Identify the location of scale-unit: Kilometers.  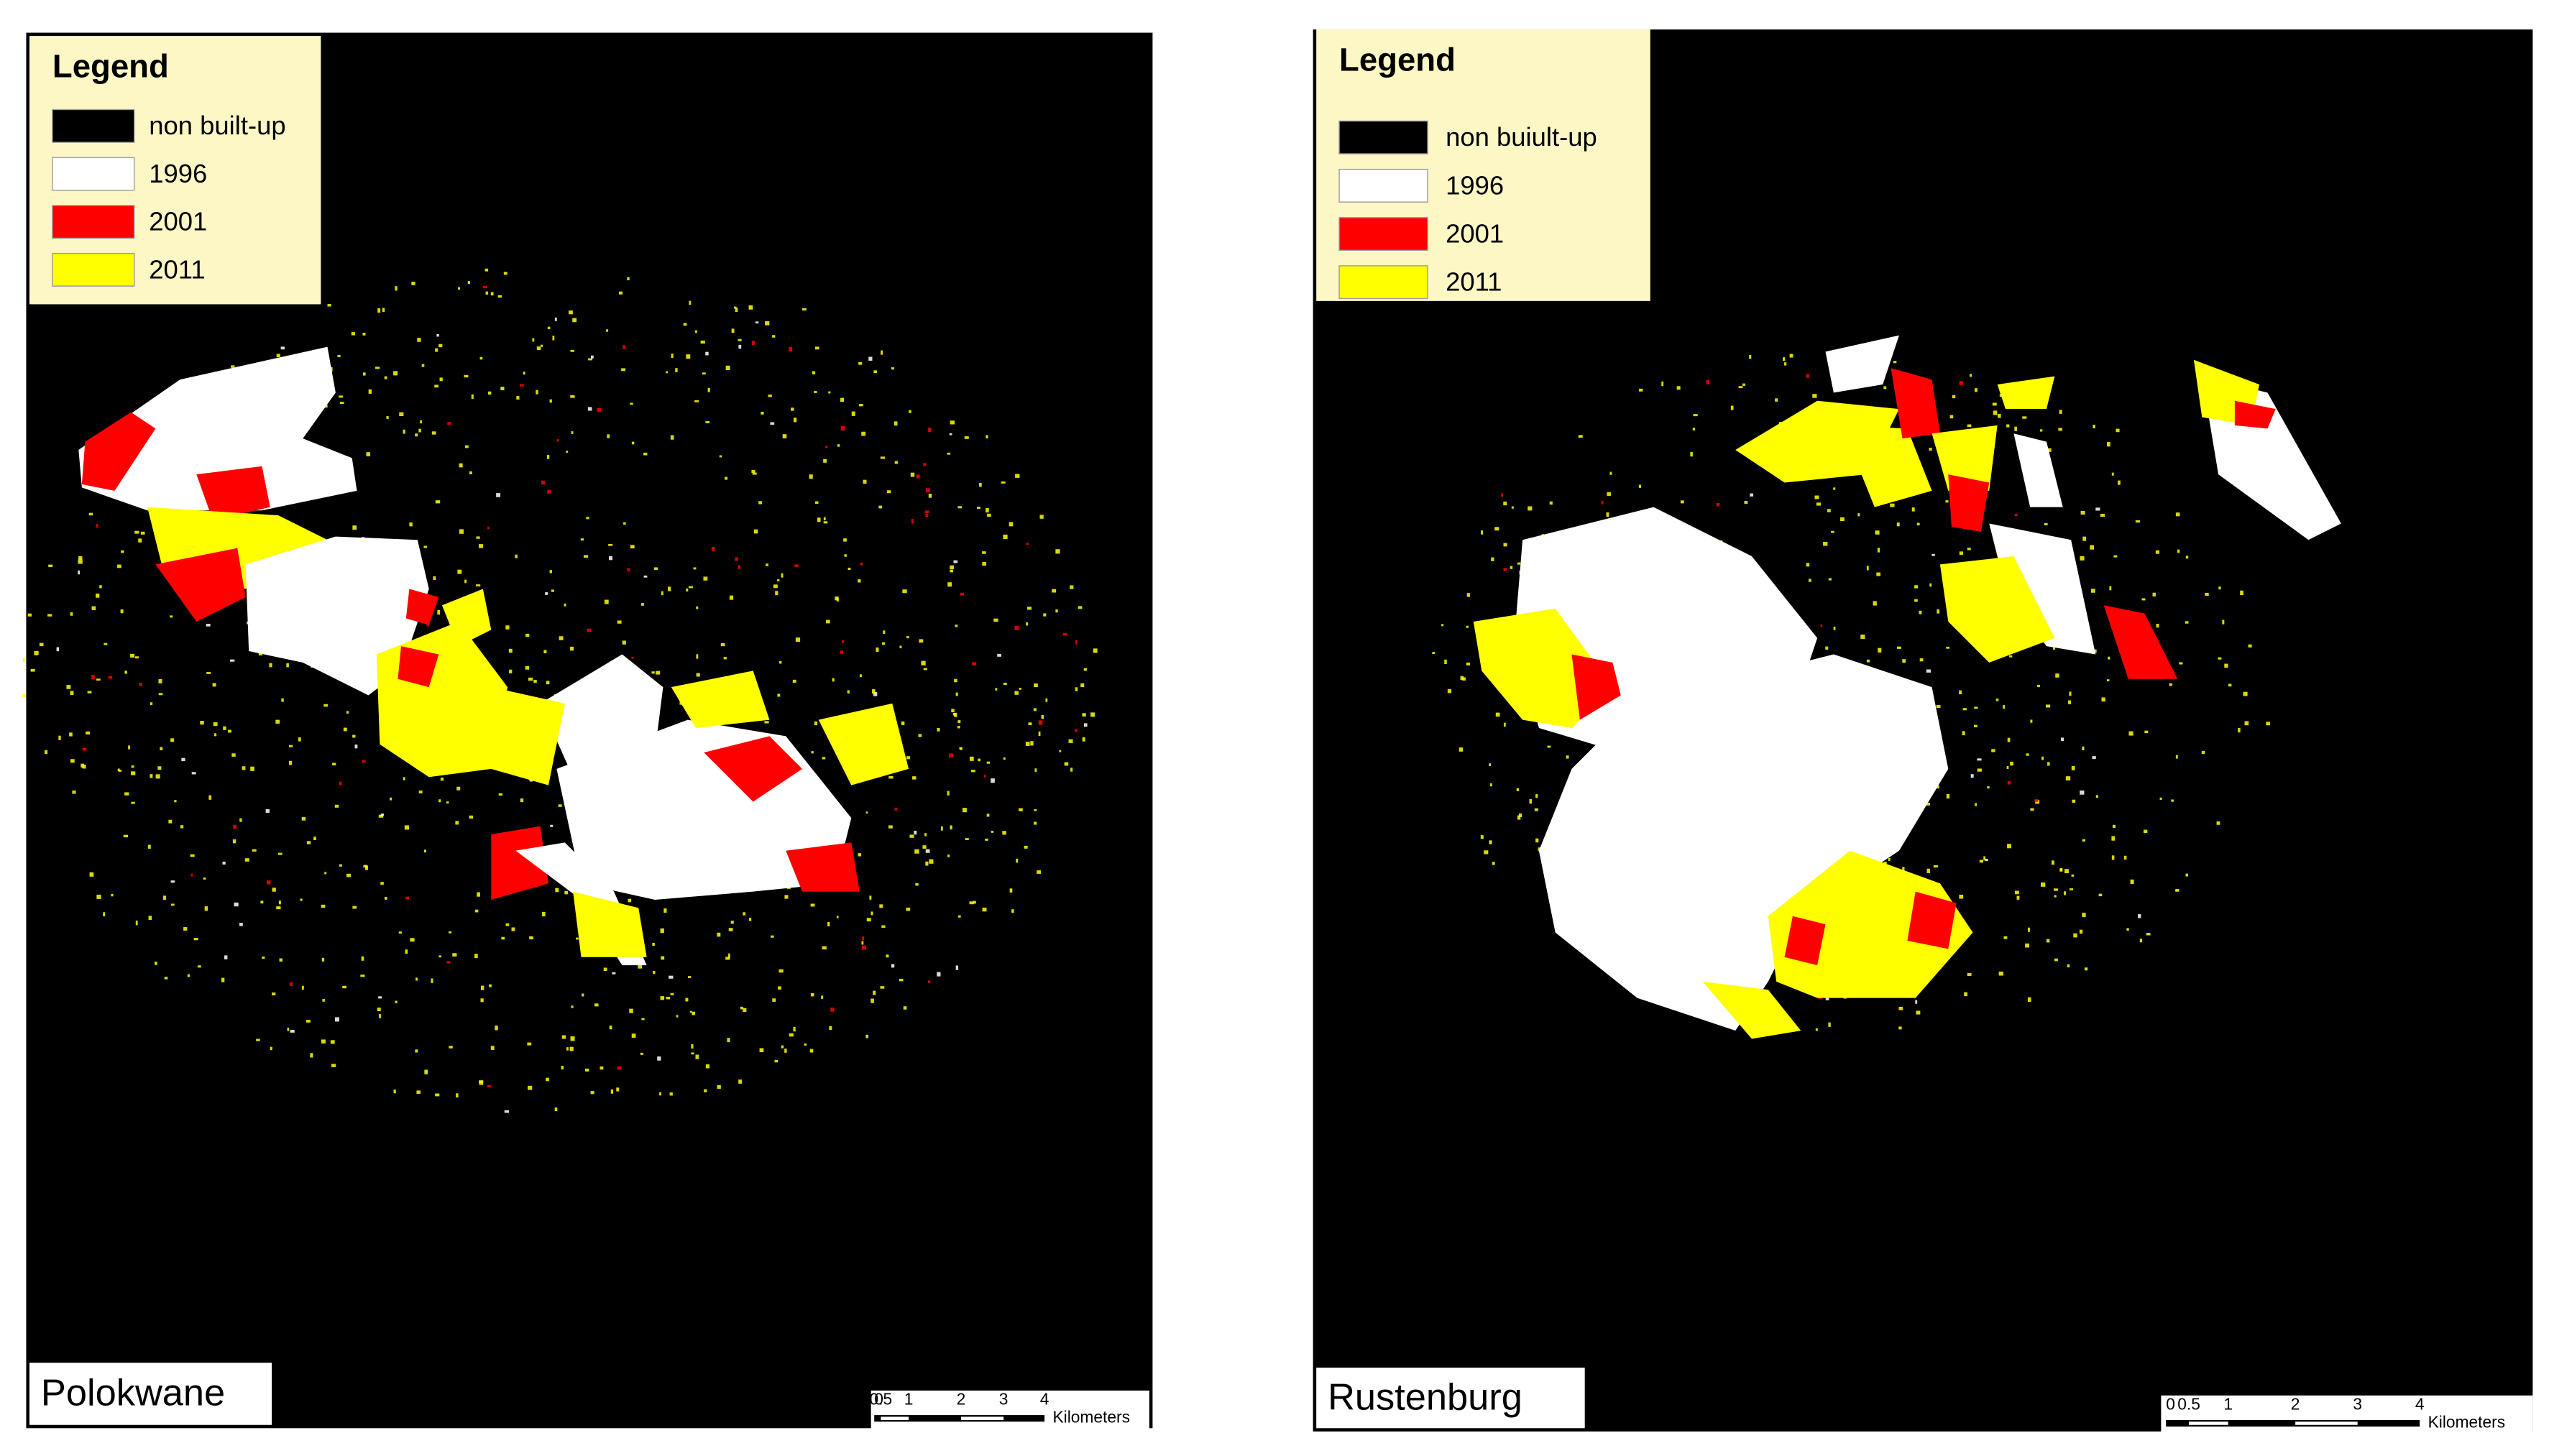
(2466, 1421).